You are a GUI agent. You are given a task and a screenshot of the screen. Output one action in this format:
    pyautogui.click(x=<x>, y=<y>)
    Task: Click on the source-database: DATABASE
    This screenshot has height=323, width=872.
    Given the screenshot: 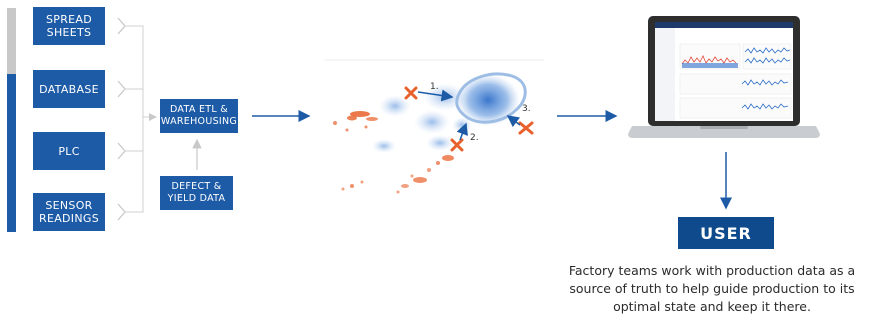 What is the action you would take?
    pyautogui.click(x=69, y=89)
    